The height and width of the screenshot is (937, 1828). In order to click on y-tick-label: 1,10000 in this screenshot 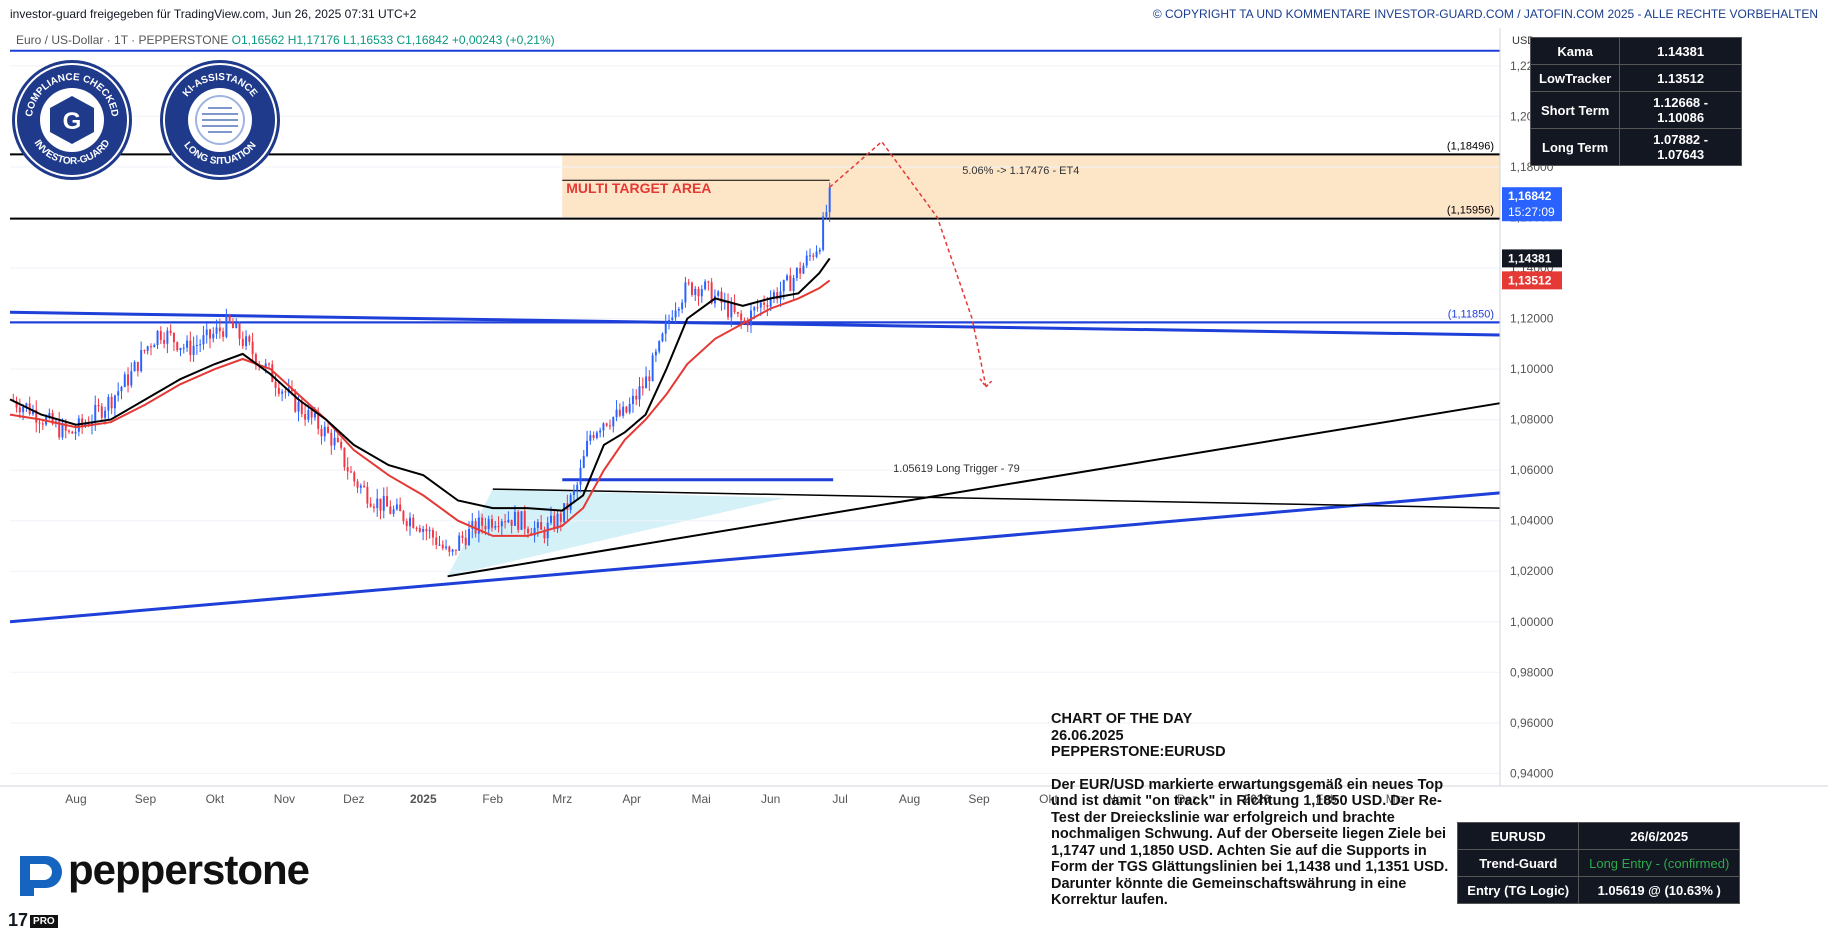, I will do `click(1532, 369)`.